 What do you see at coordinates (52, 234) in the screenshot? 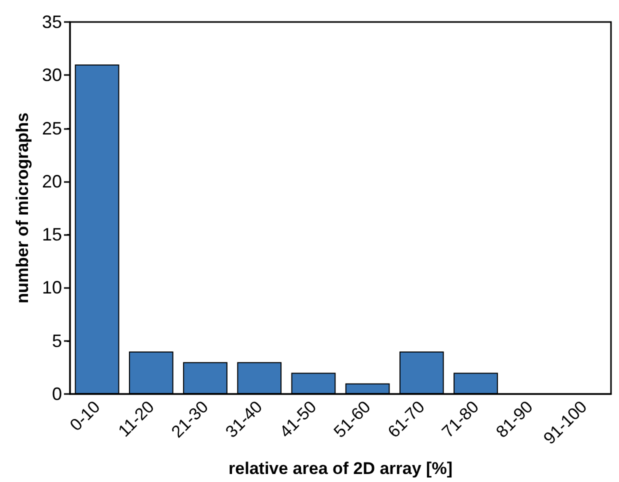
I see `y-tick-label: 15` at bounding box center [52, 234].